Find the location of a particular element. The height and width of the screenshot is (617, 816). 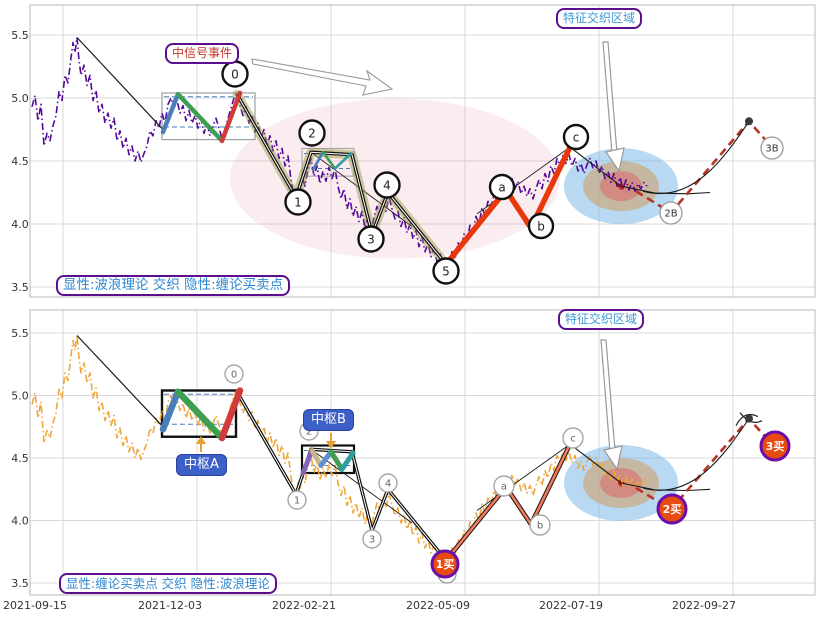

y-tick-label-bottom: 4.5 is located at coordinates (20, 458).